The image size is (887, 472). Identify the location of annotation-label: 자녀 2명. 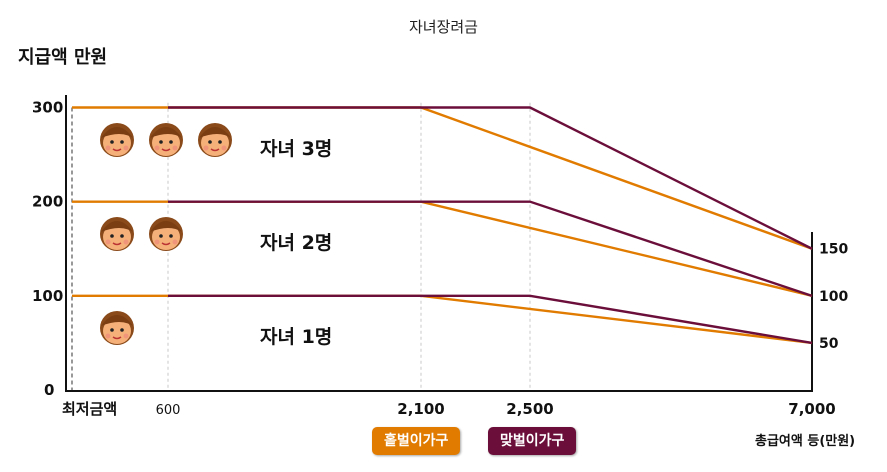
(296, 243).